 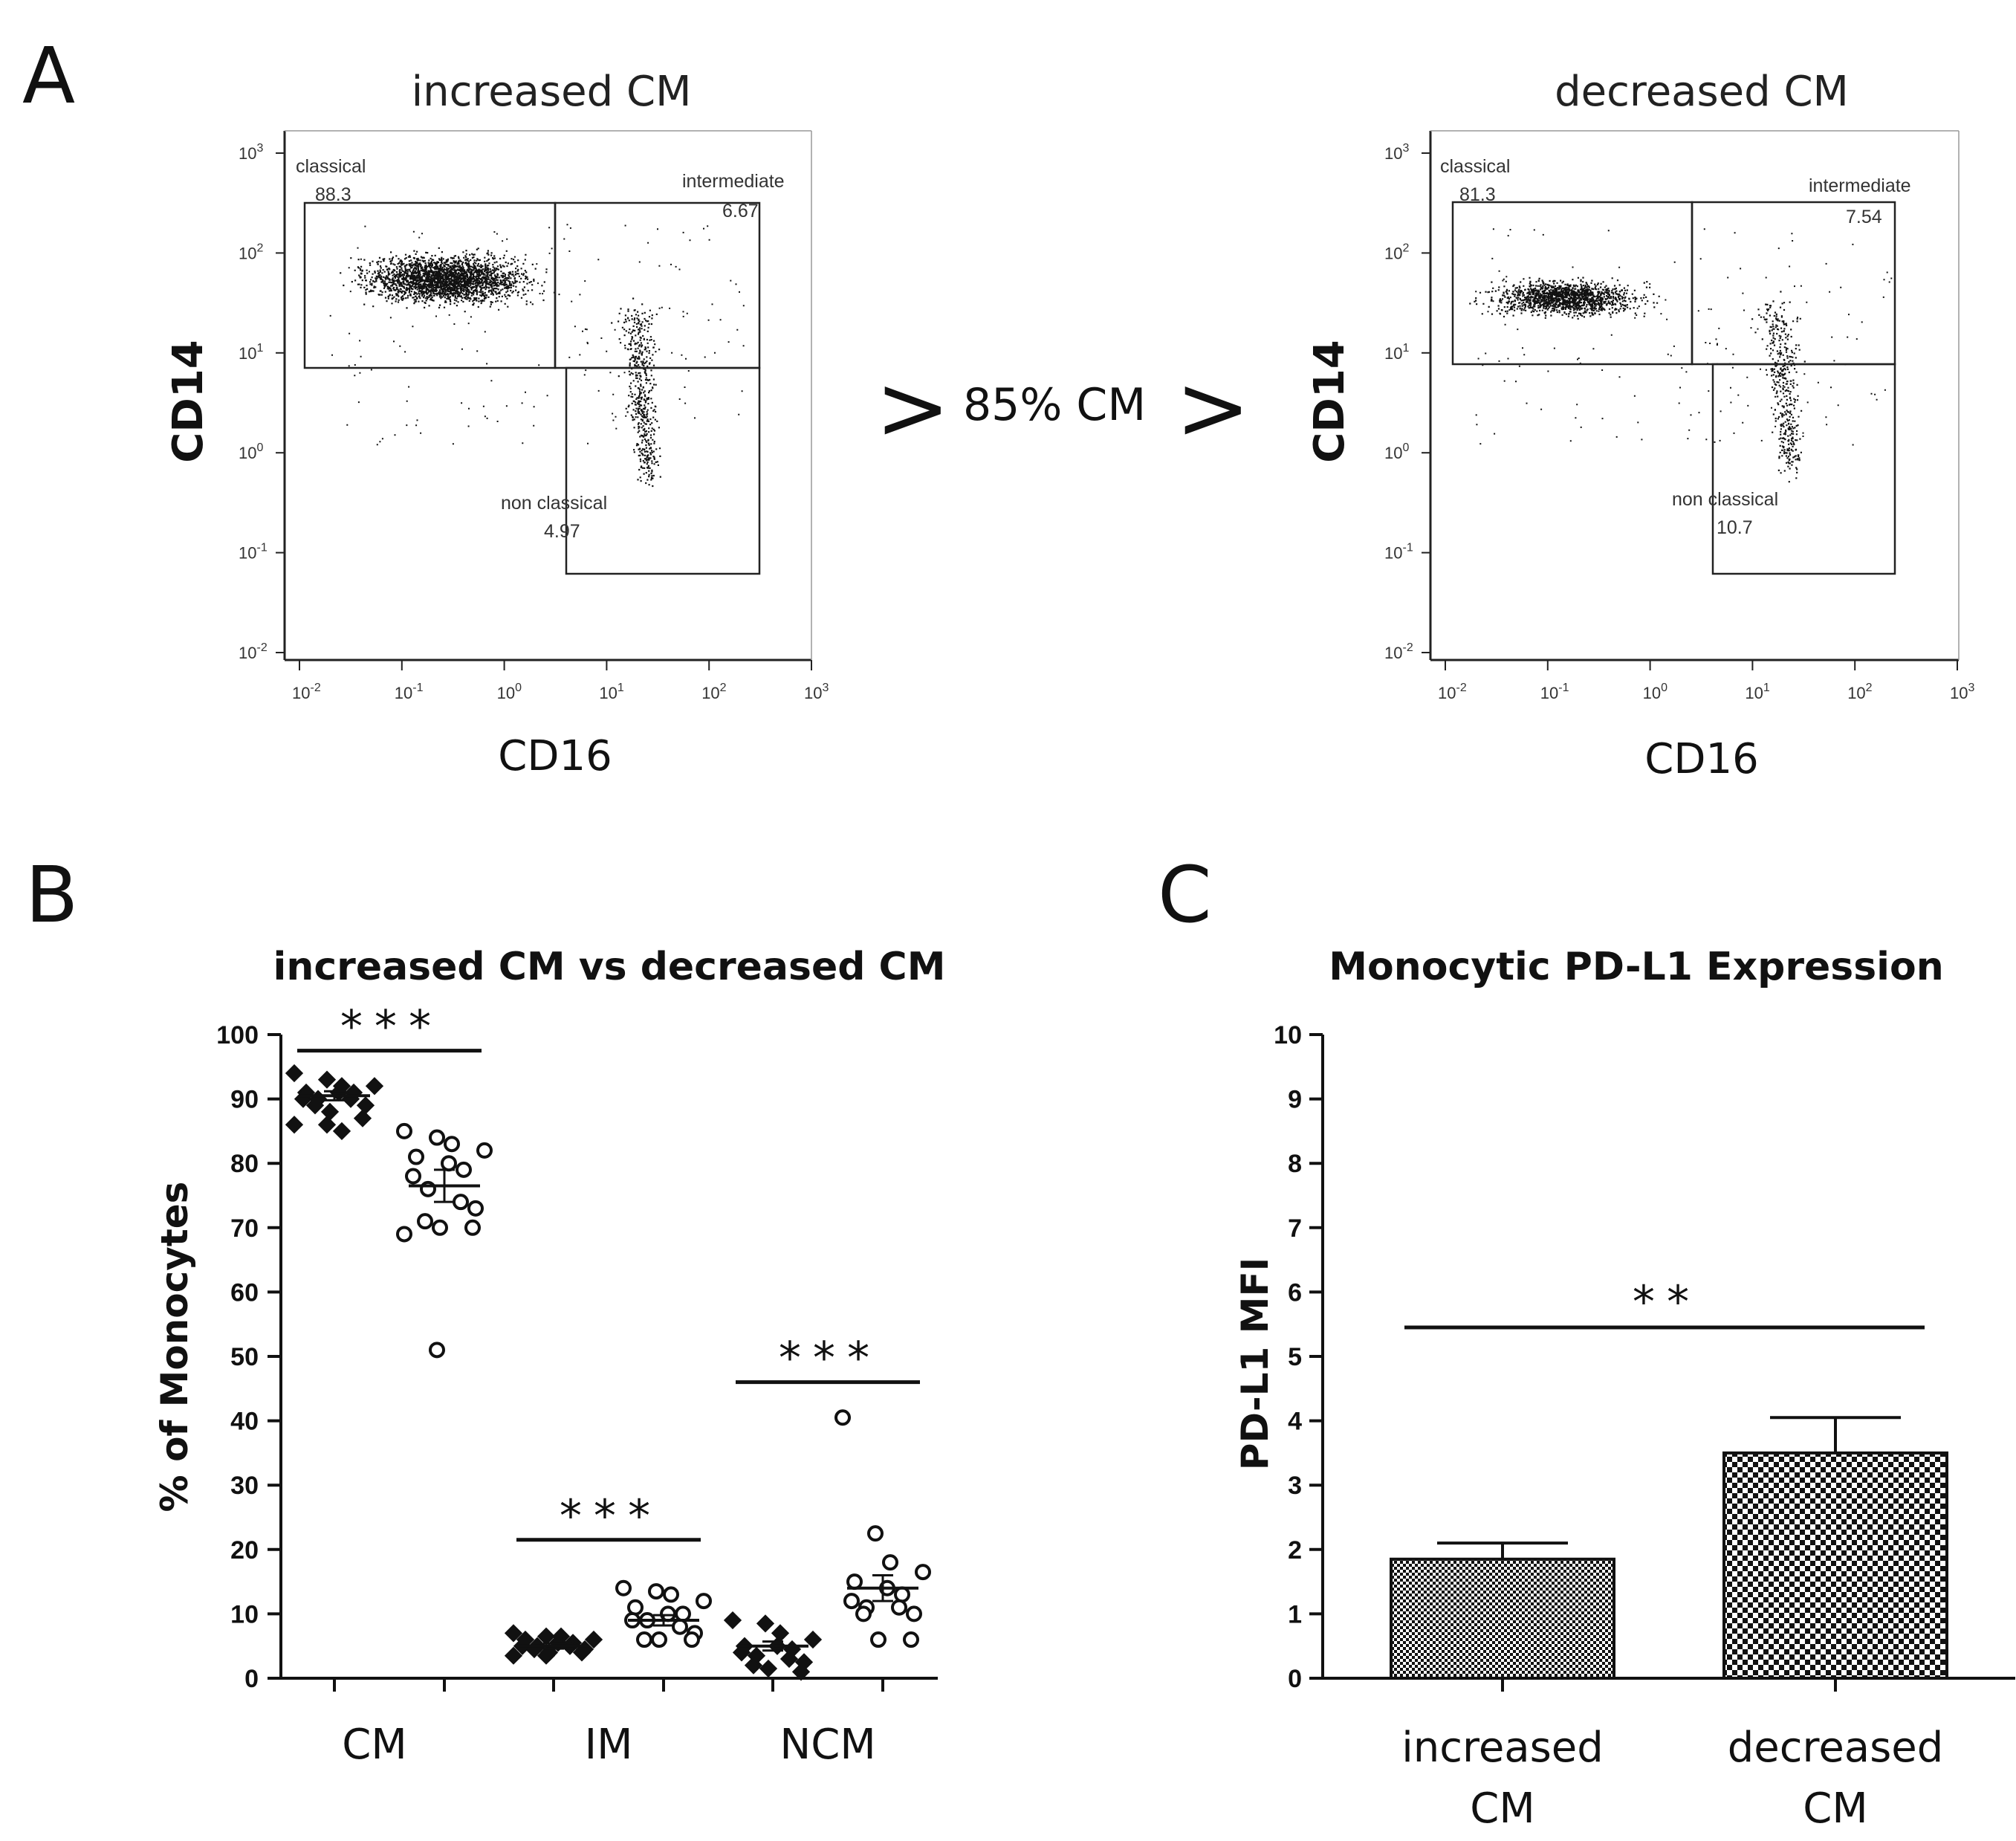 What do you see at coordinates (1735, 527) in the screenshot?
I see `gate-value-nonclassical: 10.7` at bounding box center [1735, 527].